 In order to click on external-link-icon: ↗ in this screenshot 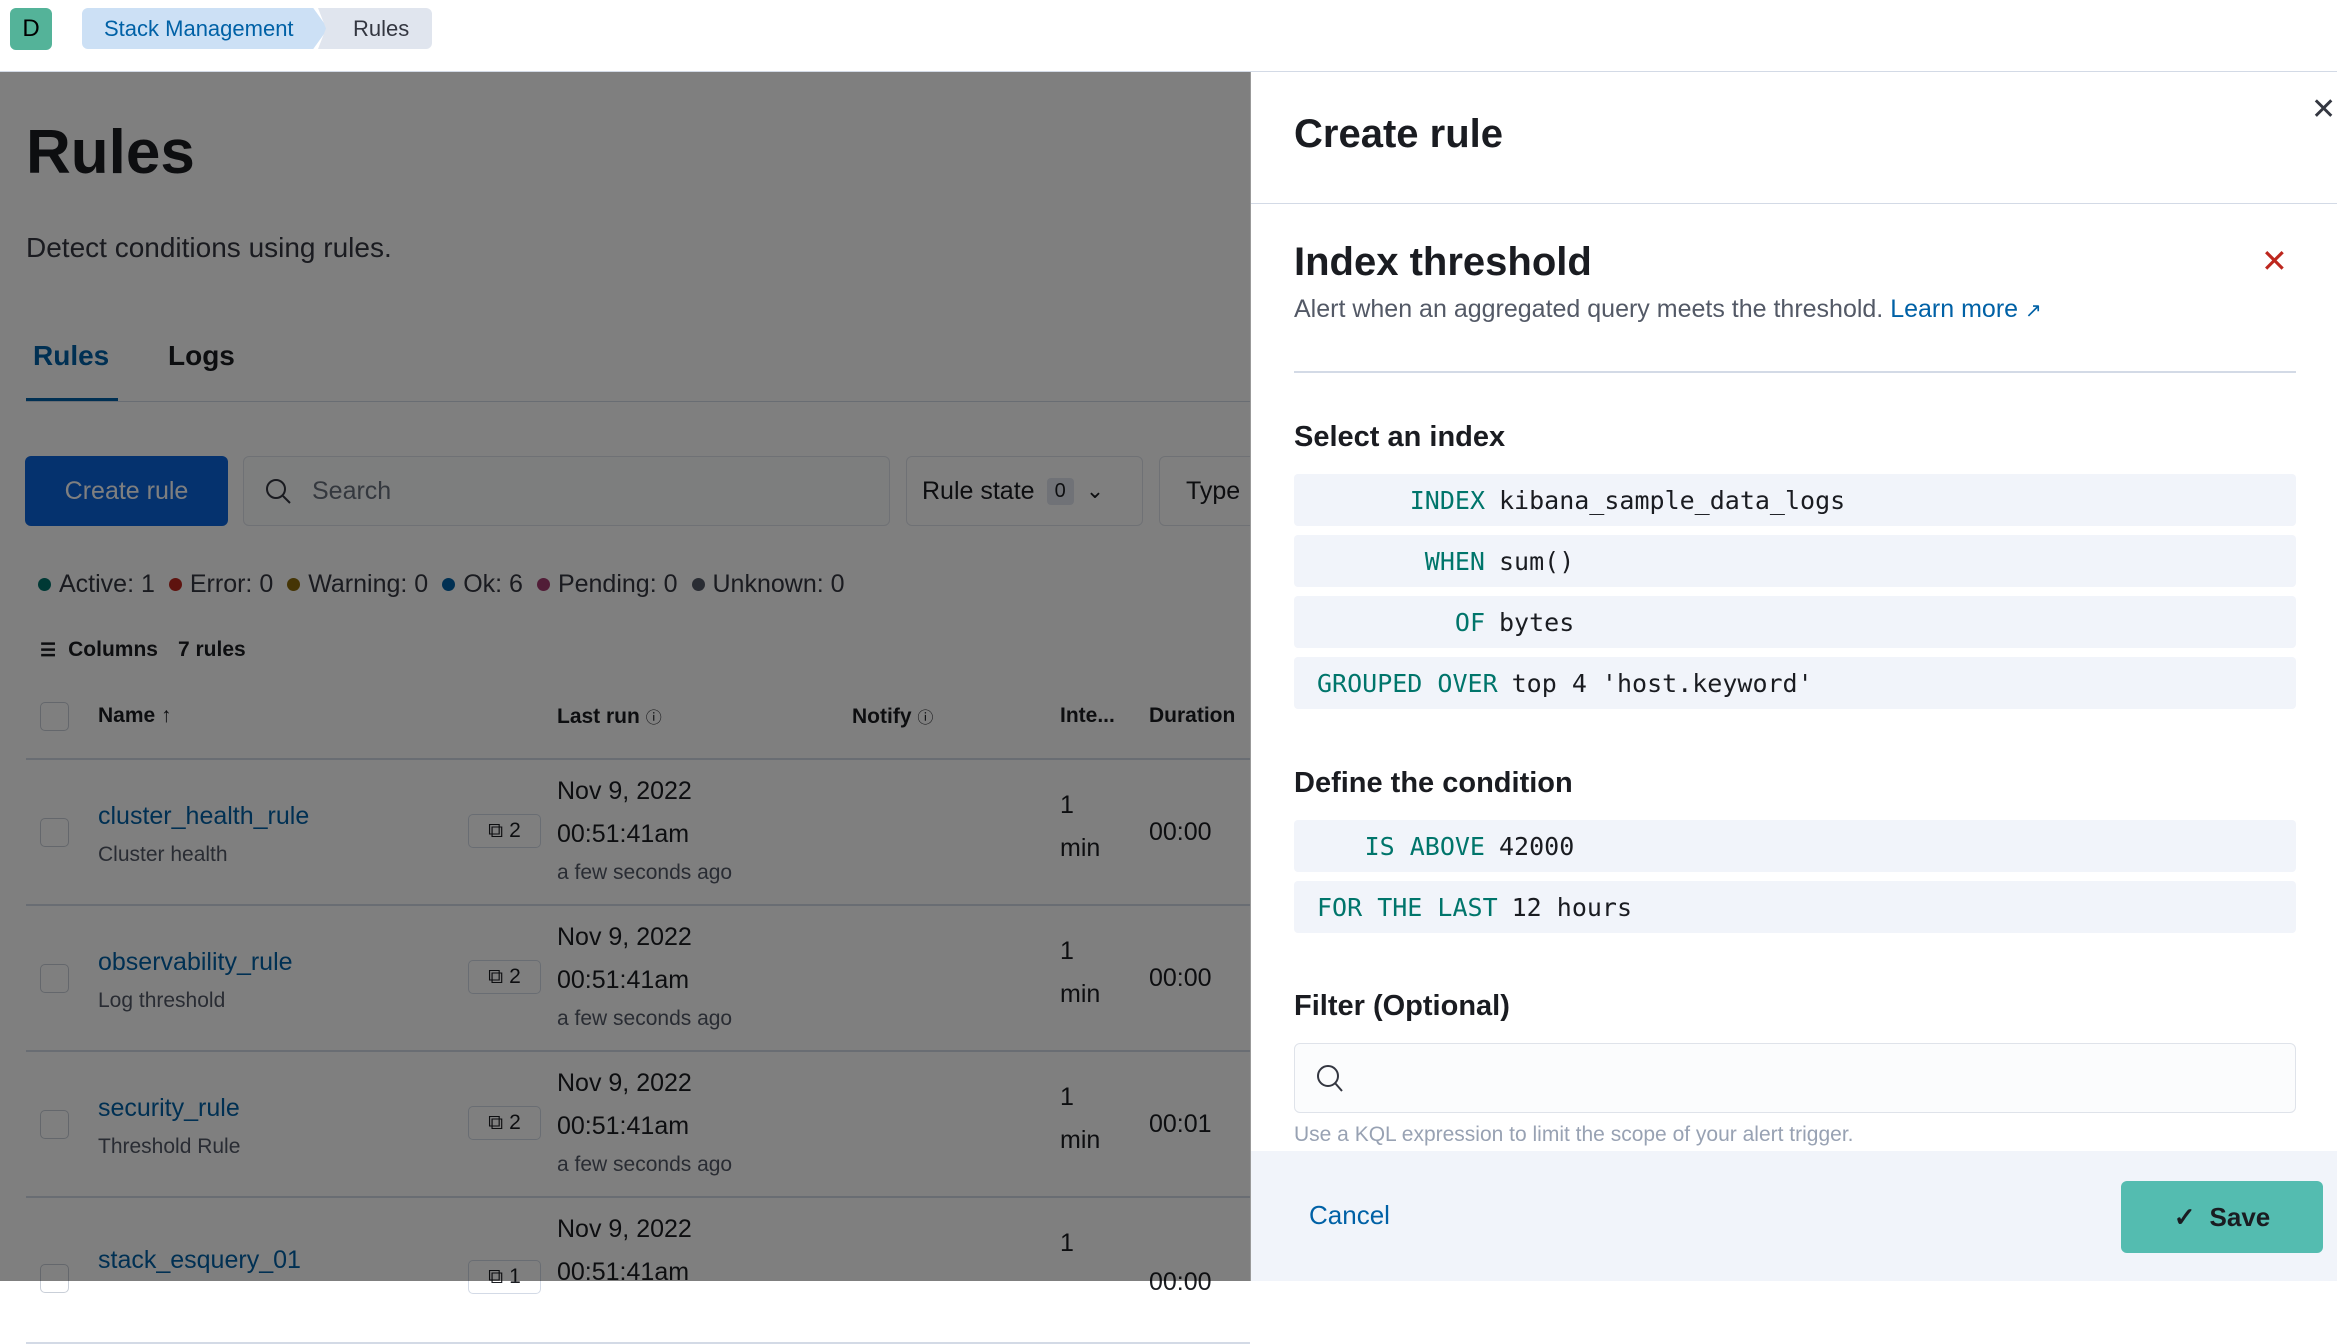, I will do `click(2033, 311)`.